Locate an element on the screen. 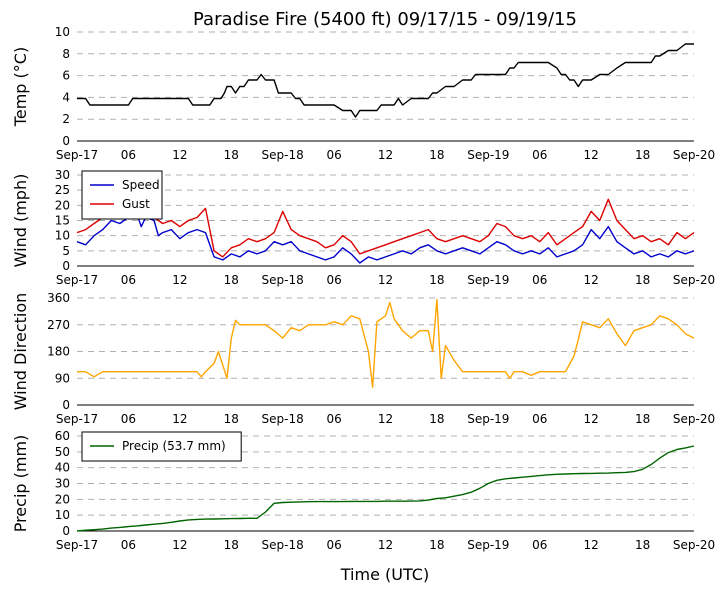  y-tick-label: 25 is located at coordinates (62, 190).